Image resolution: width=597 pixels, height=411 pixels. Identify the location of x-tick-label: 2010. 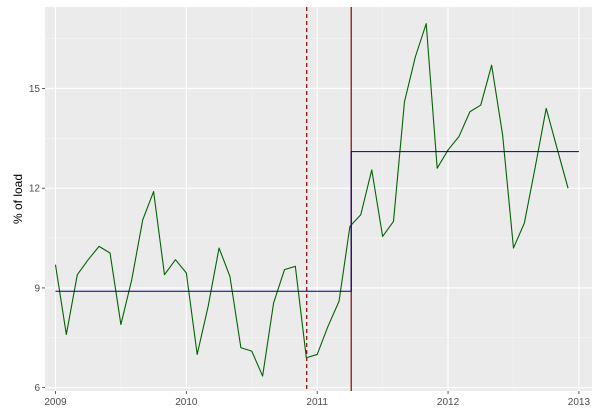
(186, 402).